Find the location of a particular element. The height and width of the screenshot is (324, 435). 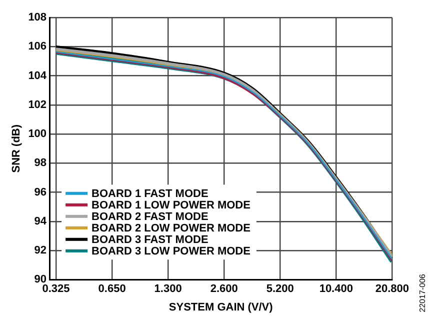

legend-label: BOARD 3 LOW POWER MODE is located at coordinates (171, 251).